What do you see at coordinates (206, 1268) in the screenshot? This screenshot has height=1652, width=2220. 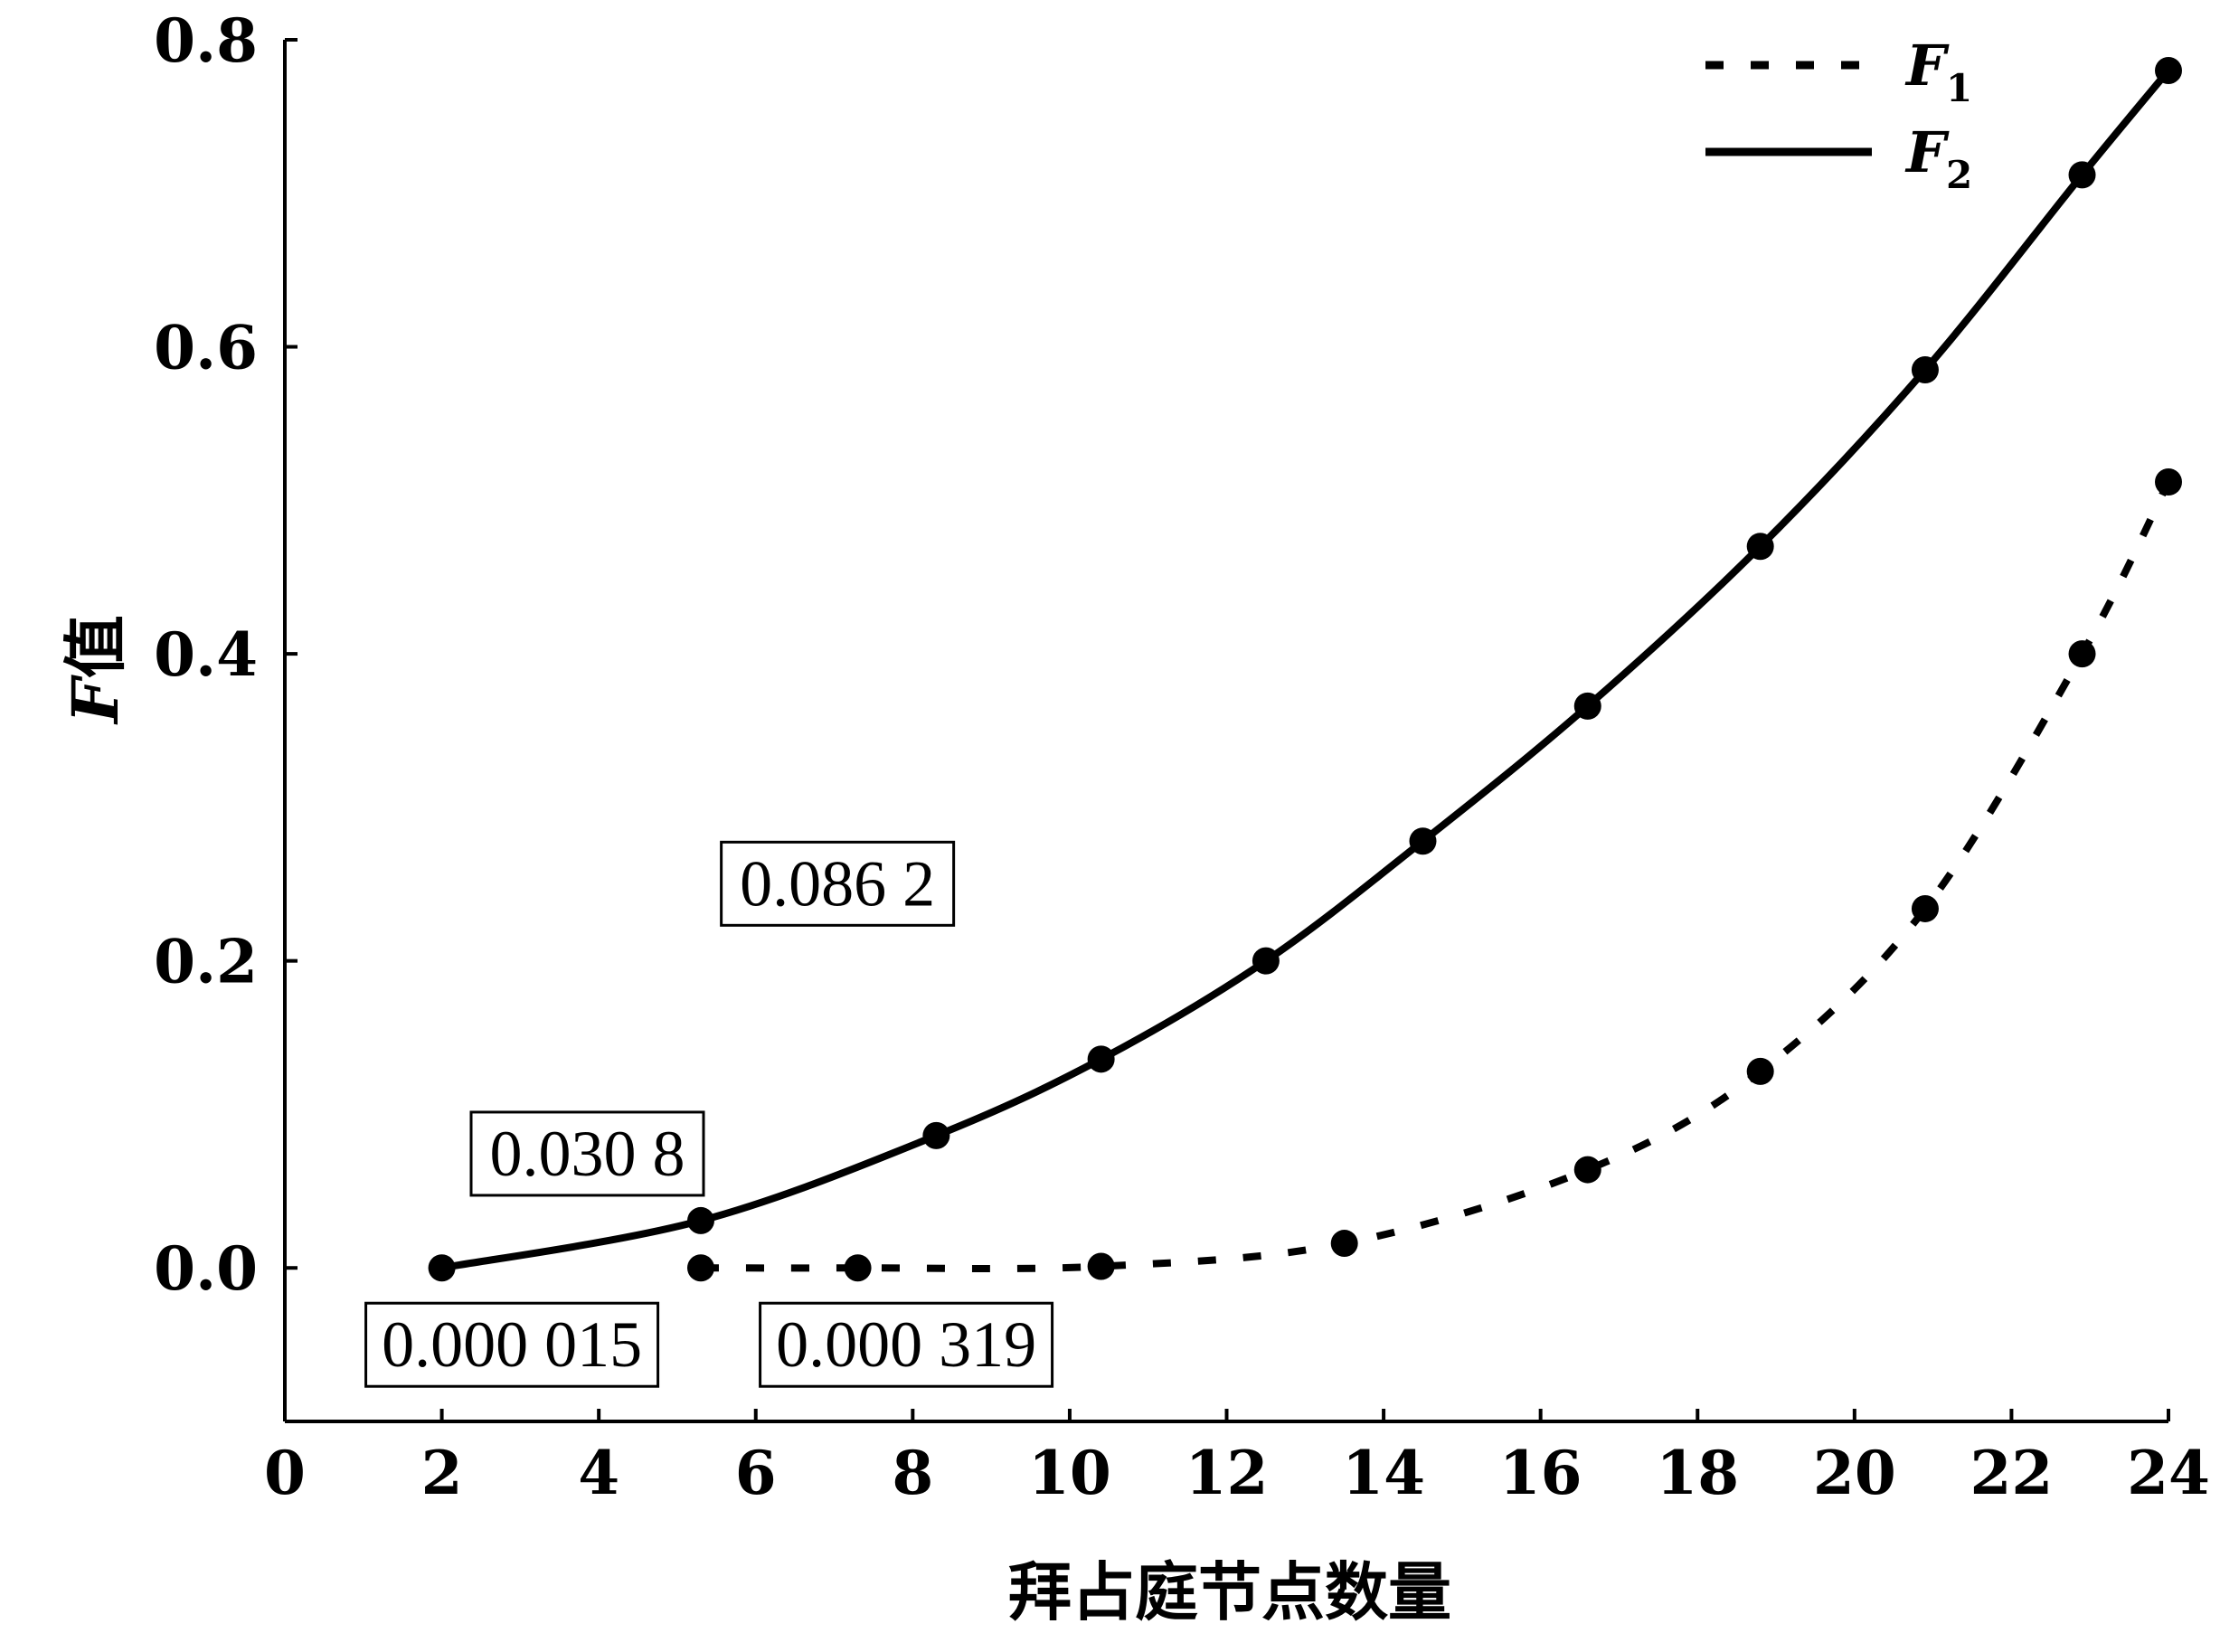 I see `y-tick-label: 0.0` at bounding box center [206, 1268].